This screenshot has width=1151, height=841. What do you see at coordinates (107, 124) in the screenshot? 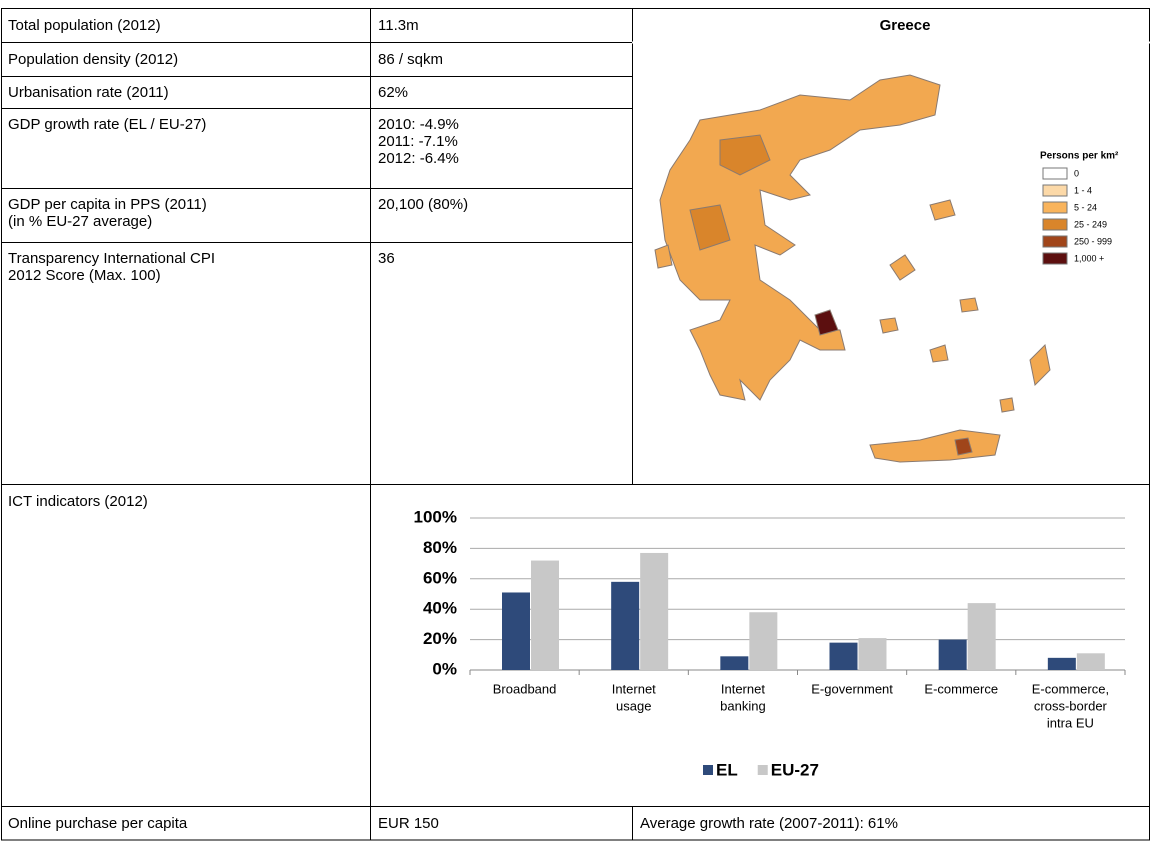
I see `row-label: GDP growth rate (EL / EU-27)` at bounding box center [107, 124].